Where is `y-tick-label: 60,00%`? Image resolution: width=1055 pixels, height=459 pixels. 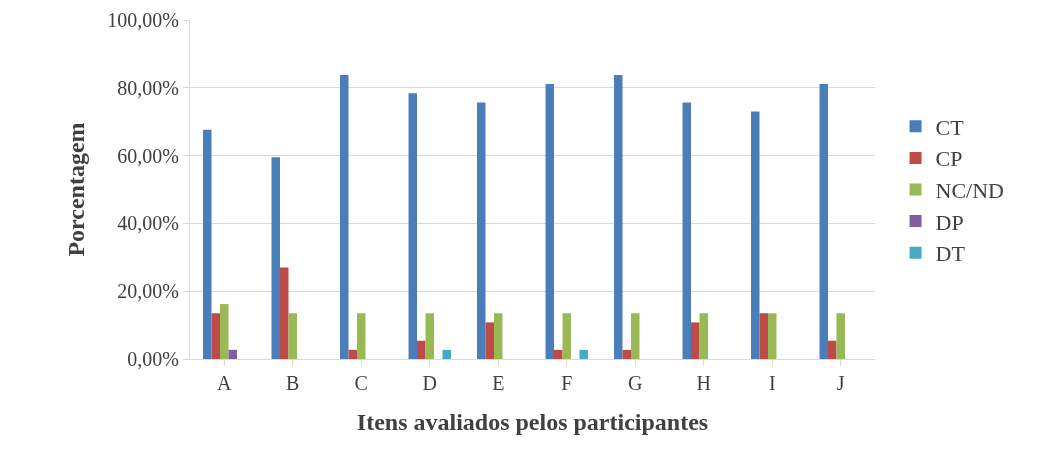 y-tick-label: 60,00% is located at coordinates (148, 155).